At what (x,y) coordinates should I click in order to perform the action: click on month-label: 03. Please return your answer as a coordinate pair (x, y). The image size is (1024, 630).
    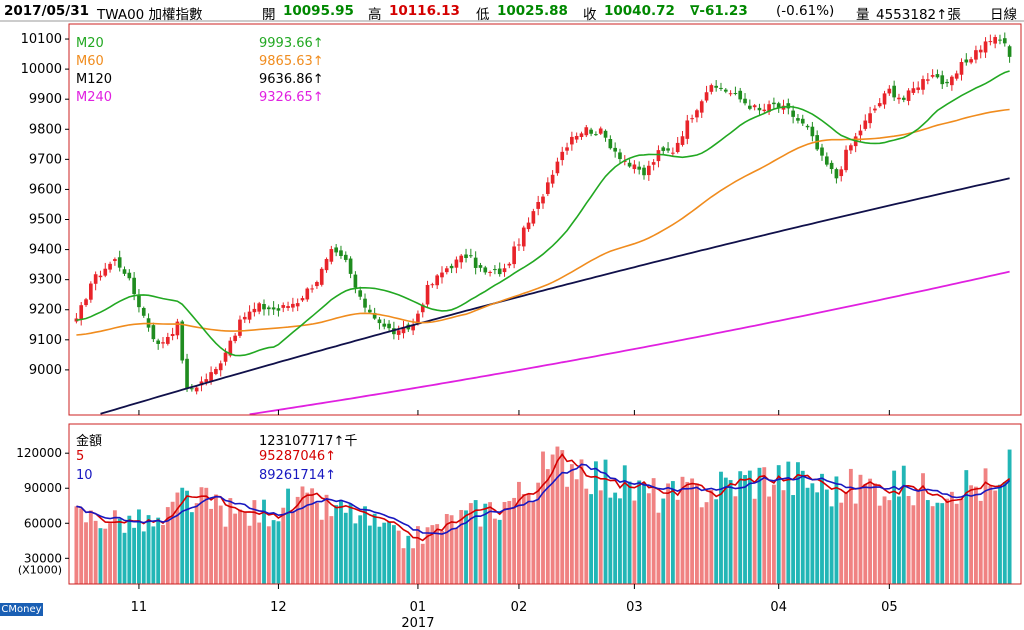
    Looking at the image, I should click on (634, 607).